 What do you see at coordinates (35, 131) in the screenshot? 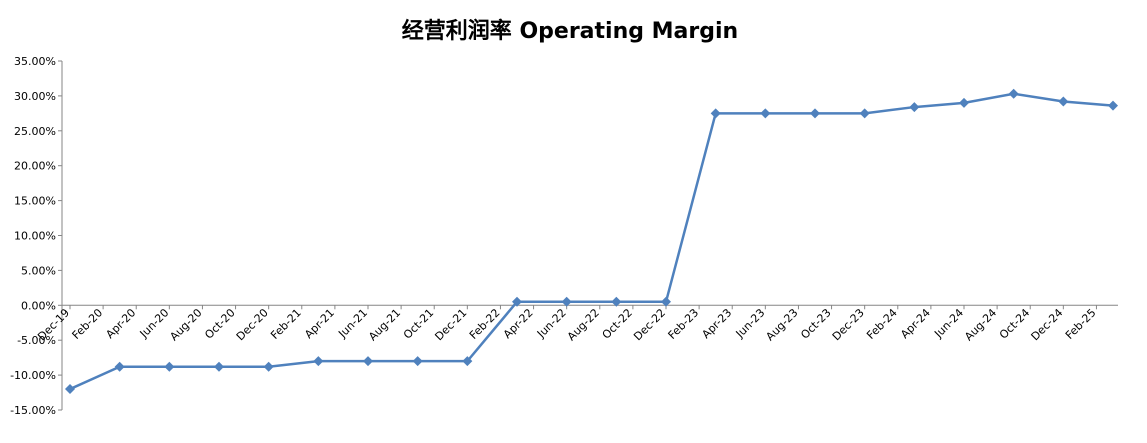
I see `y-tick-label: 25.00%` at bounding box center [35, 131].